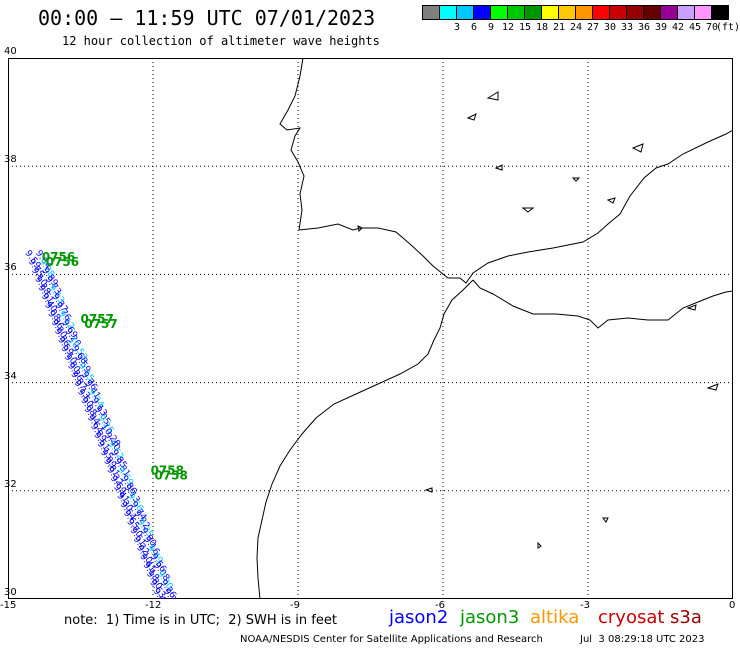 Image resolution: width=740 pixels, height=650 pixels. What do you see at coordinates (10, 268) in the screenshot?
I see `lat-tick-label: 36` at bounding box center [10, 268].